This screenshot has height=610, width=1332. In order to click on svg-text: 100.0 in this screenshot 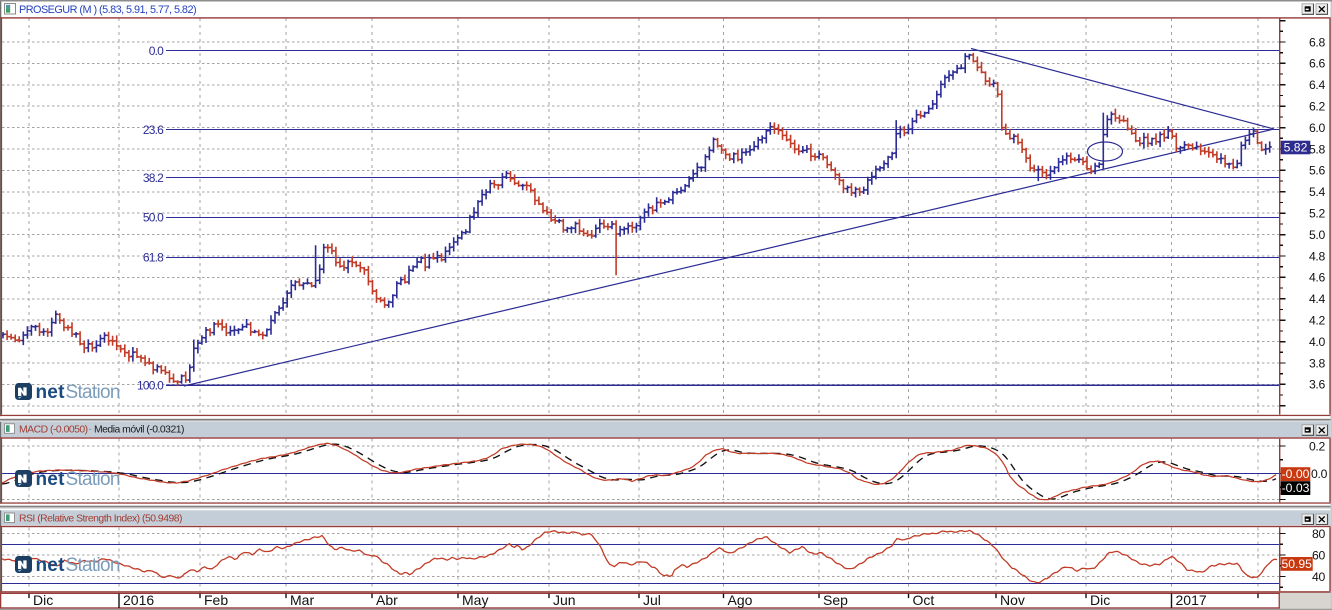, I will do `click(150, 386)`.